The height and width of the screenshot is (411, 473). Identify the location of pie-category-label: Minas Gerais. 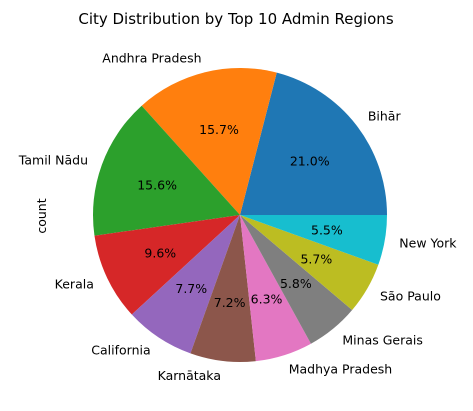
(382, 340).